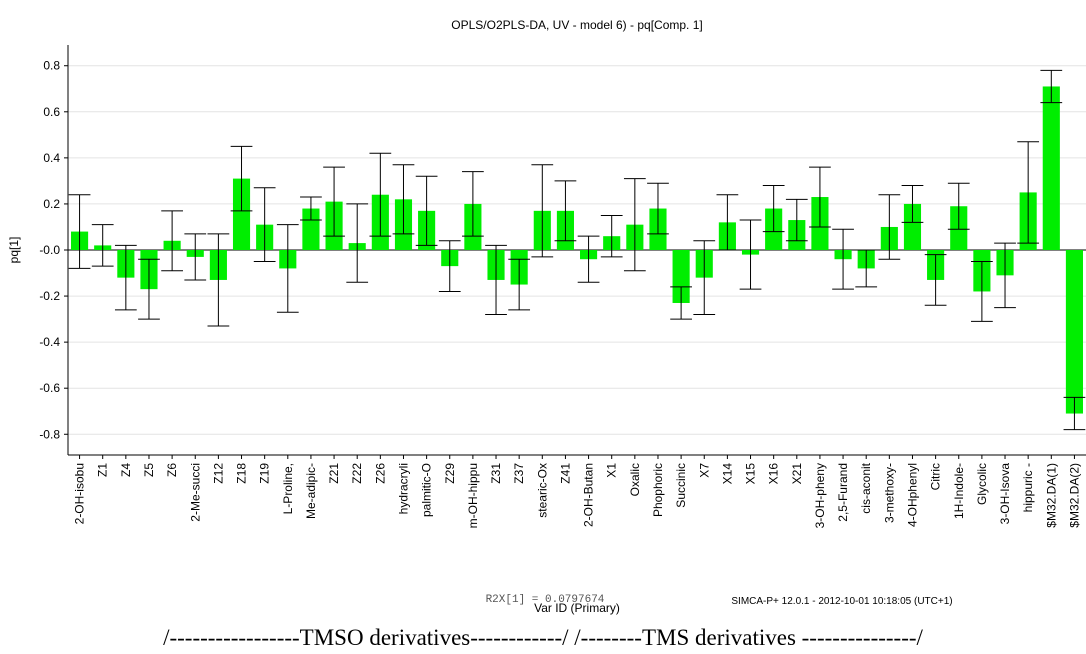  I want to click on x-tick-label: palmitic-O, so click(427, 490).